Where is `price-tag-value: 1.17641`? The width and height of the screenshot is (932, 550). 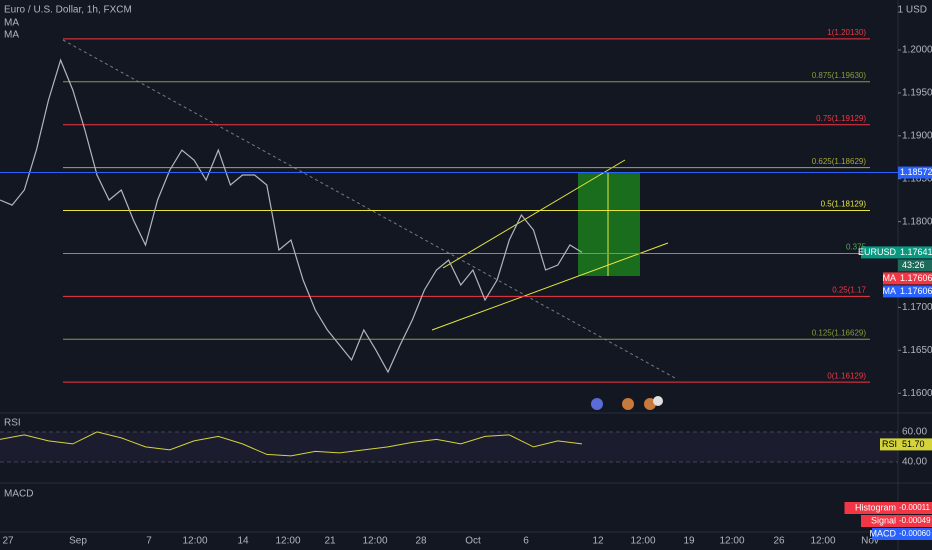
price-tag-value: 1.17641 is located at coordinates (916, 252).